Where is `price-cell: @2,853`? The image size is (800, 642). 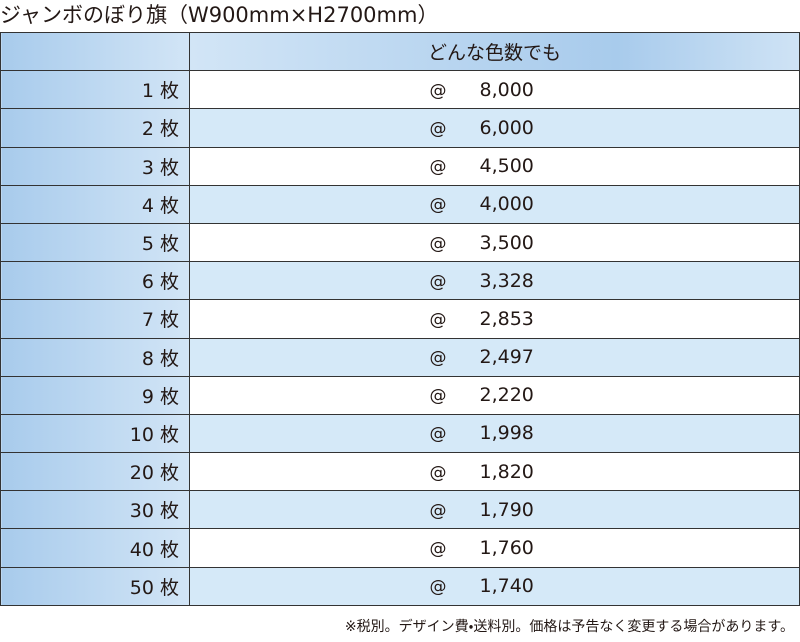
price-cell: @2,853 is located at coordinates (494, 319).